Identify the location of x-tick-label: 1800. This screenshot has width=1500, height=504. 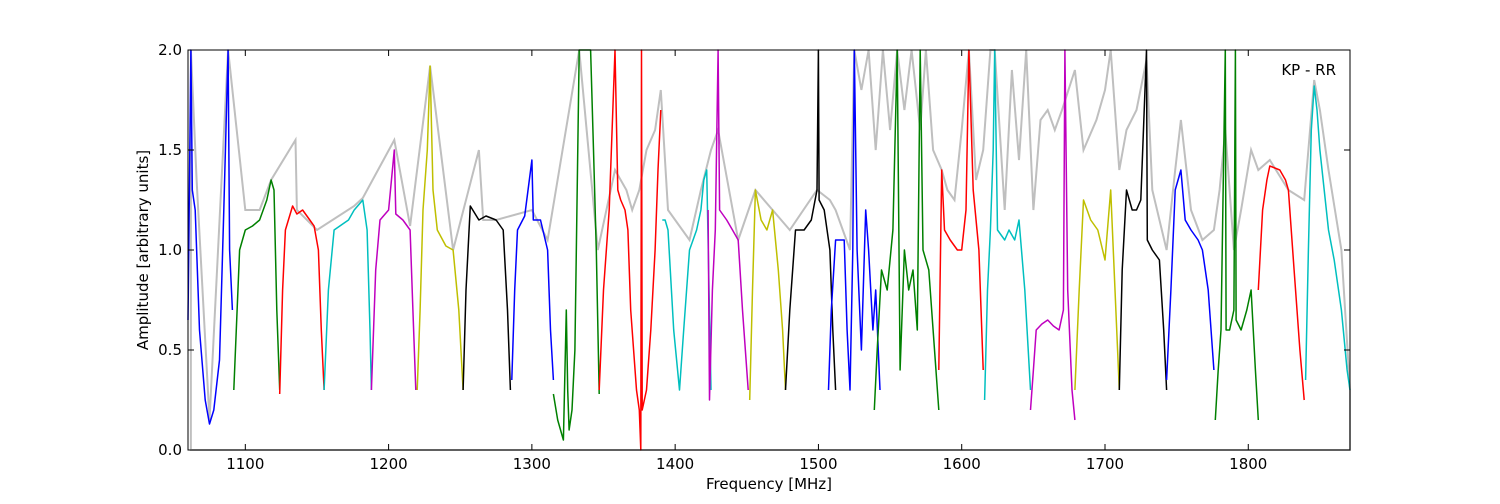
(1248, 464).